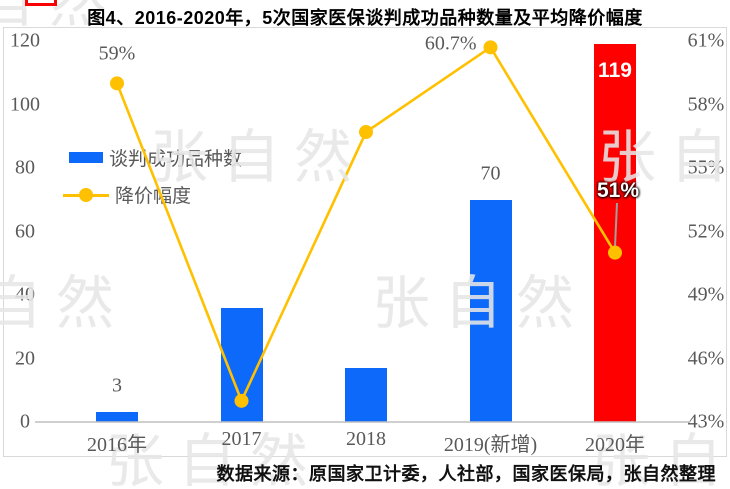  I want to click on axis-tick-right: 61%, so click(706, 40).